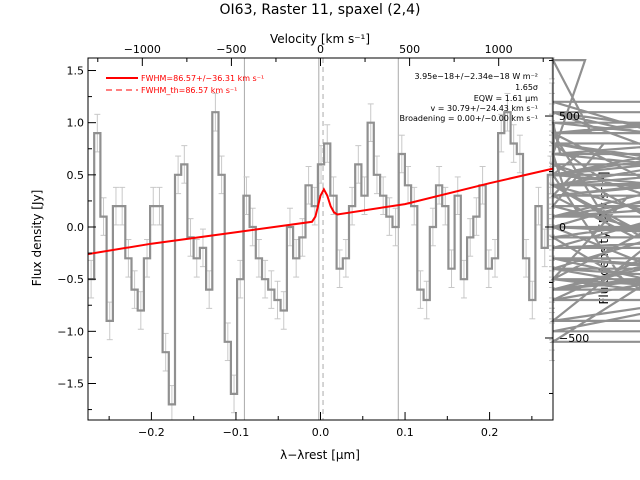 The image size is (640, 480). What do you see at coordinates (236, 432) in the screenshot?
I see `x-tick-label: −0.1` at bounding box center [236, 432].